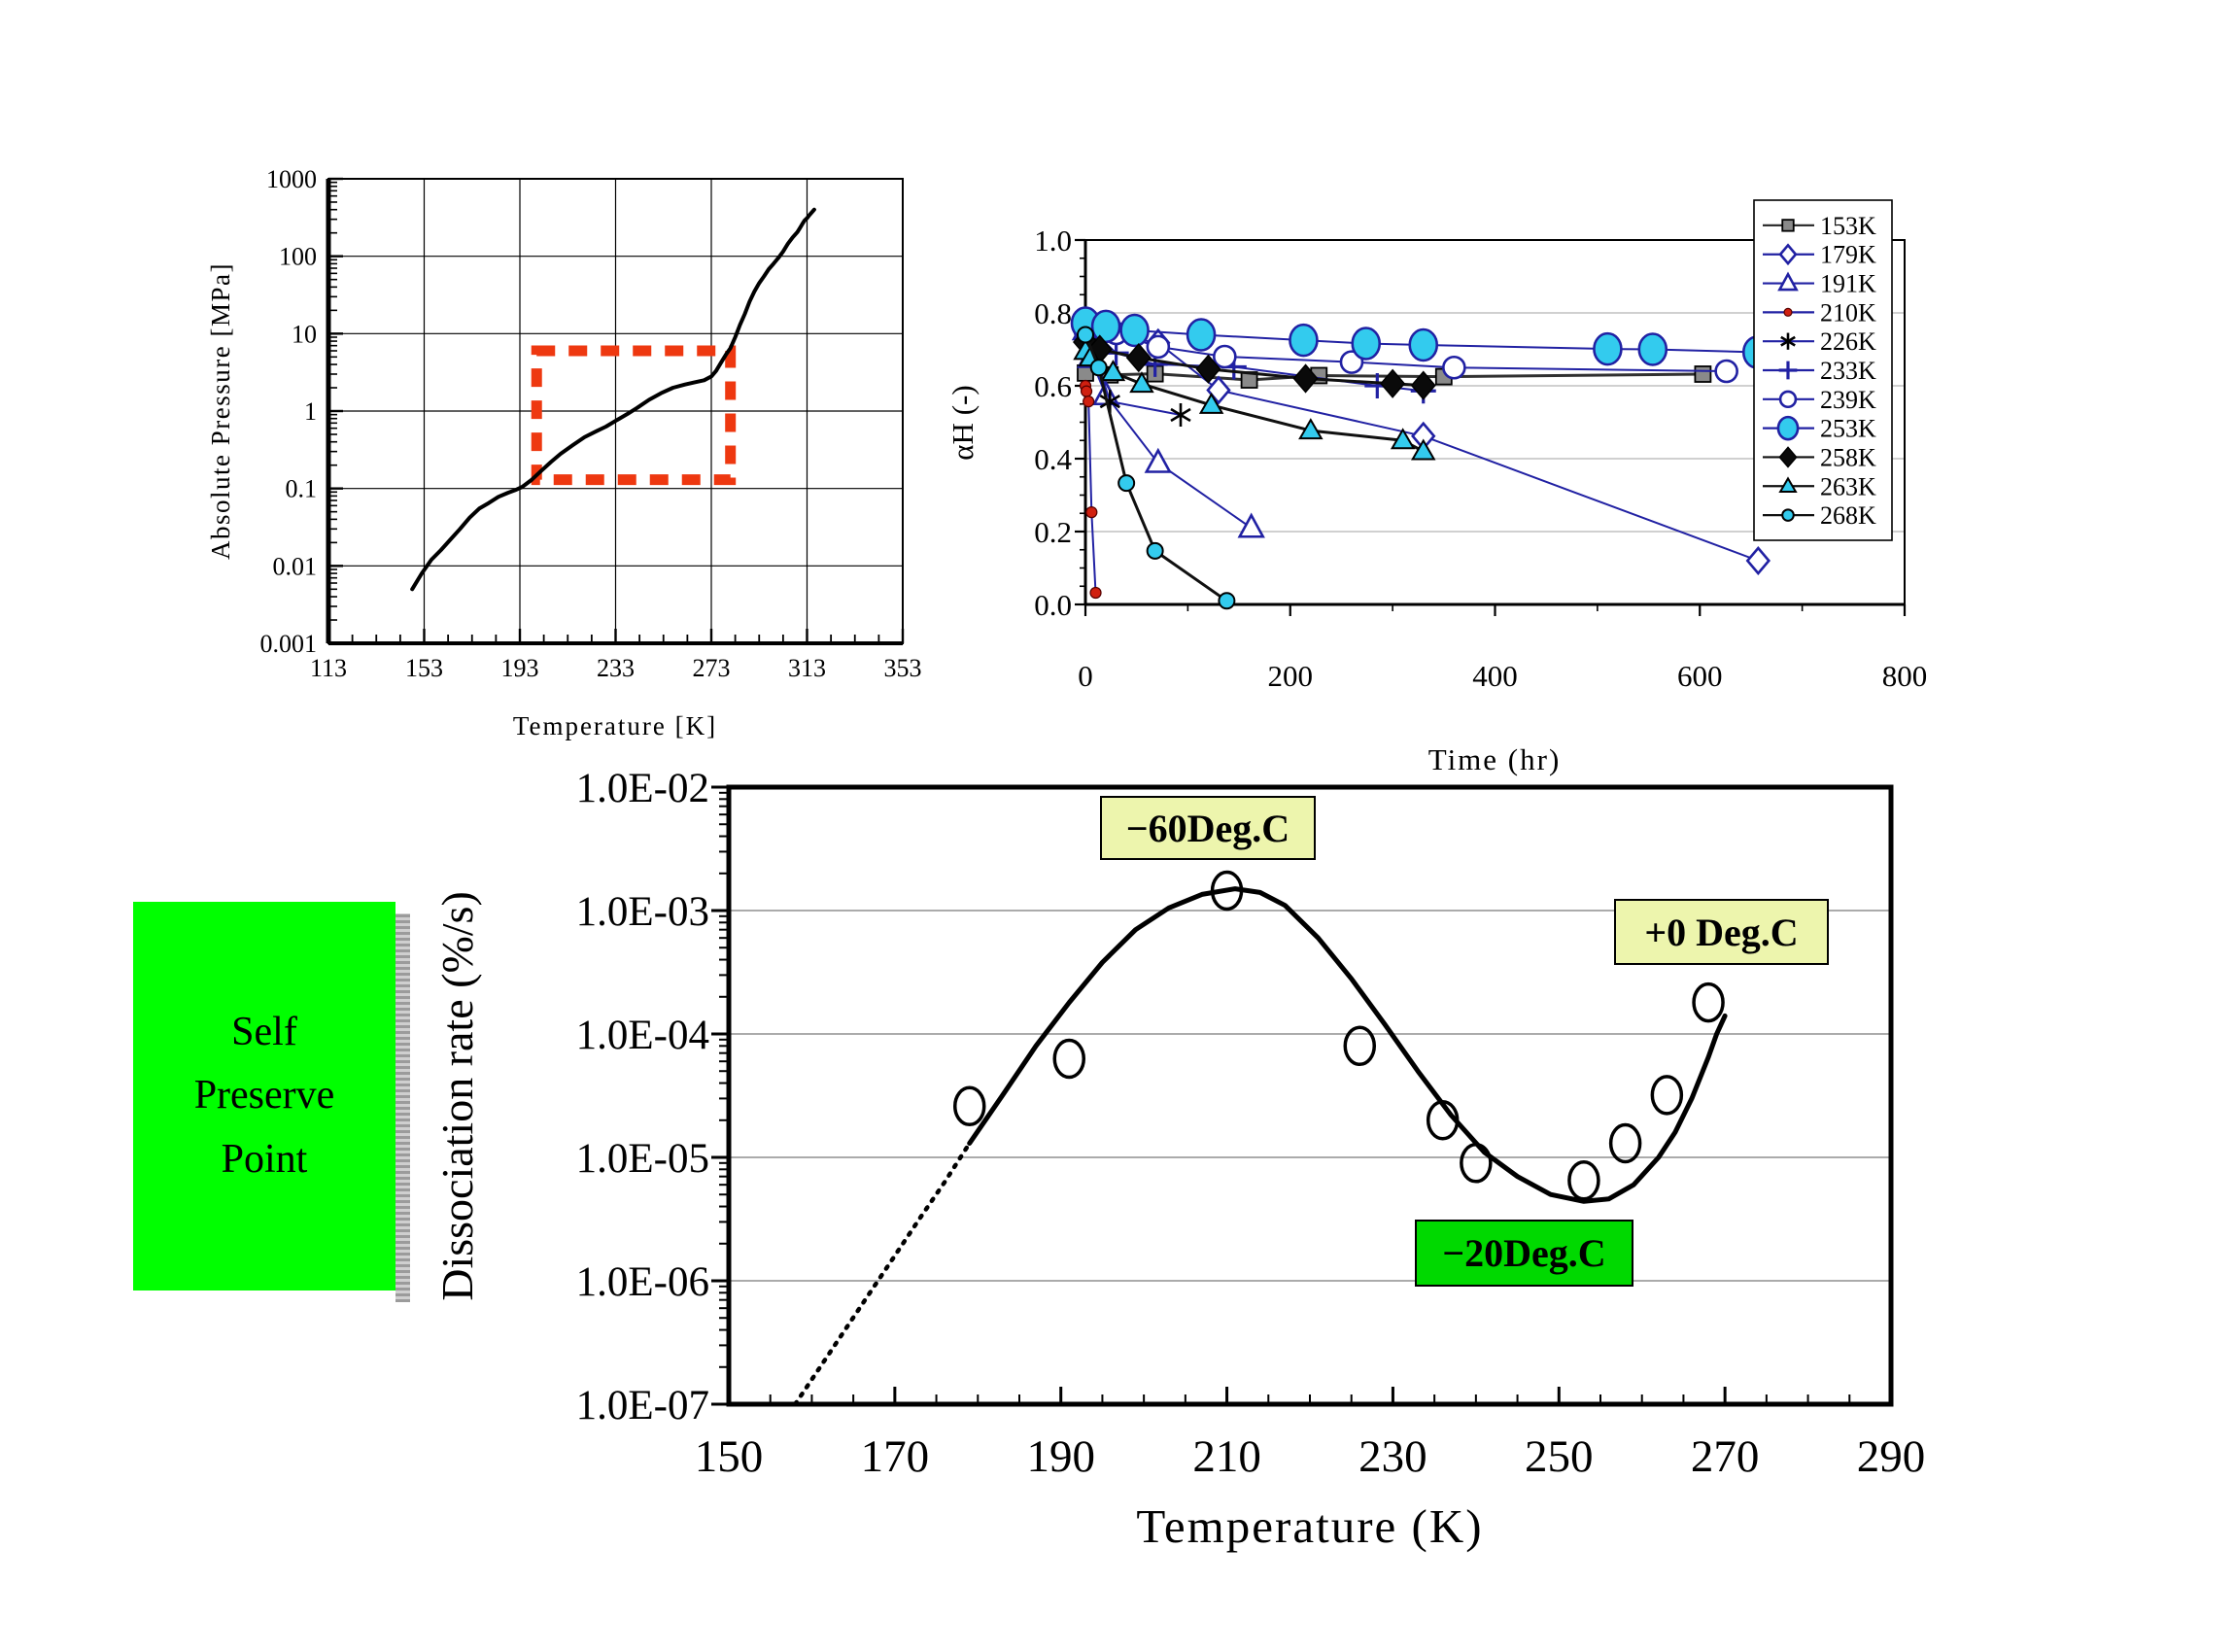 The height and width of the screenshot is (1652, 2235). Describe the element at coordinates (1226, 1457) in the screenshot. I see `svg-text: 210` at that location.